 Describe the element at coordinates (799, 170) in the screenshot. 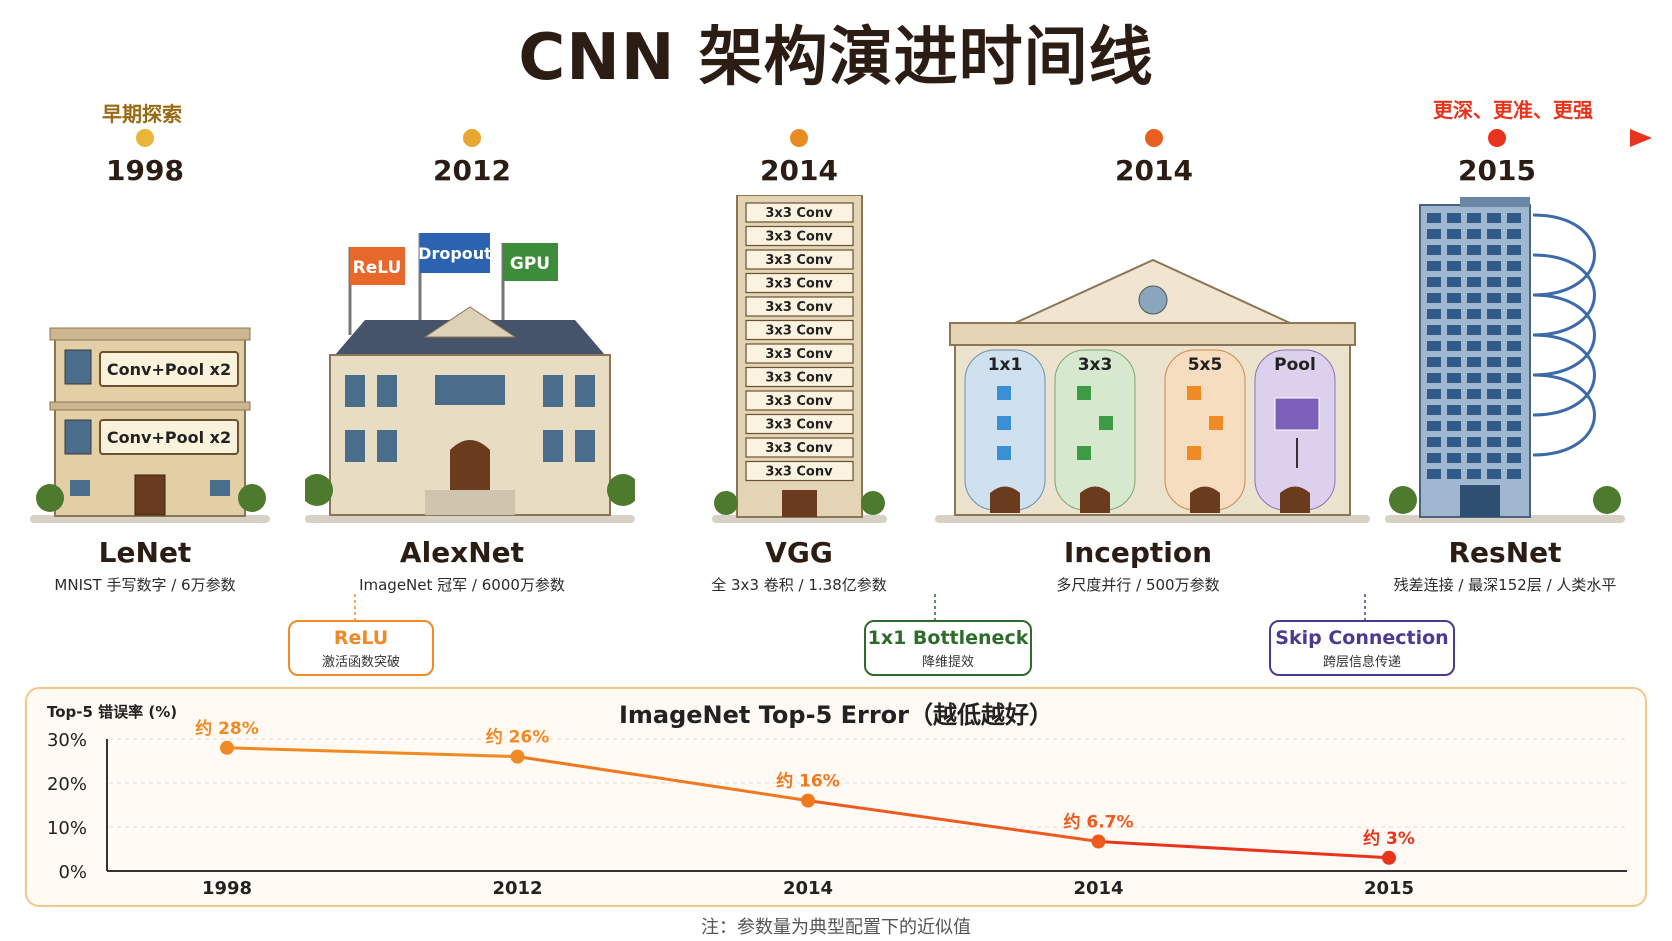

I see `year-vgg: 2014` at that location.